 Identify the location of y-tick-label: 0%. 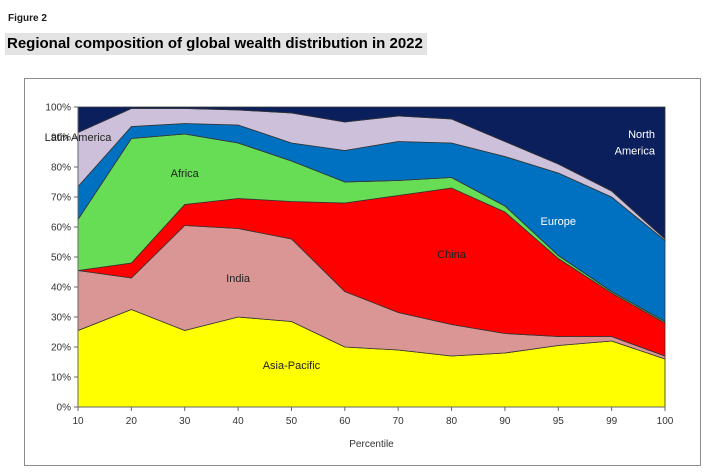
(64, 408).